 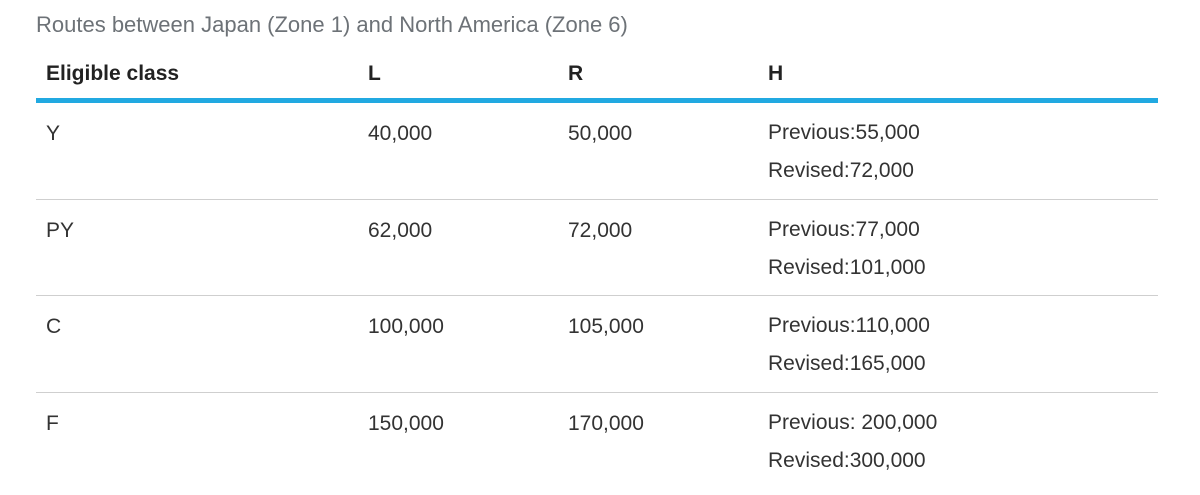 I want to click on class-cell: PY, so click(x=60, y=230).